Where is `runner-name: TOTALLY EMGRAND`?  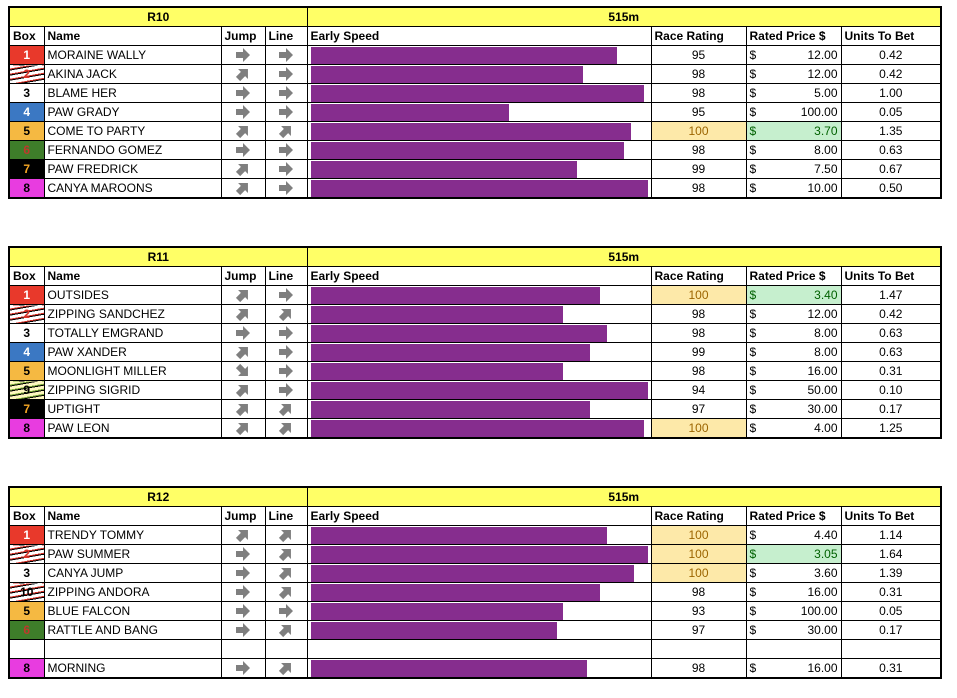
runner-name: TOTALLY EMGRAND is located at coordinates (132, 333).